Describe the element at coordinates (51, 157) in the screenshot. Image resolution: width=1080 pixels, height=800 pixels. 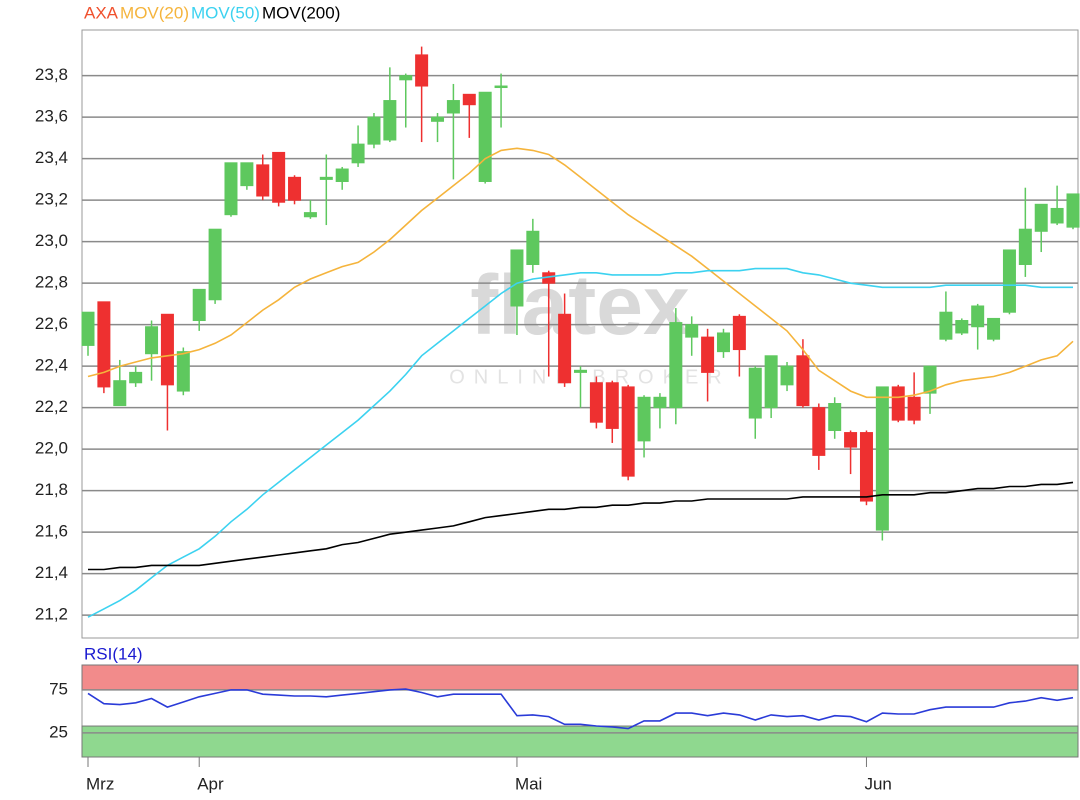
I see `y-tick-label: 23,4` at that location.